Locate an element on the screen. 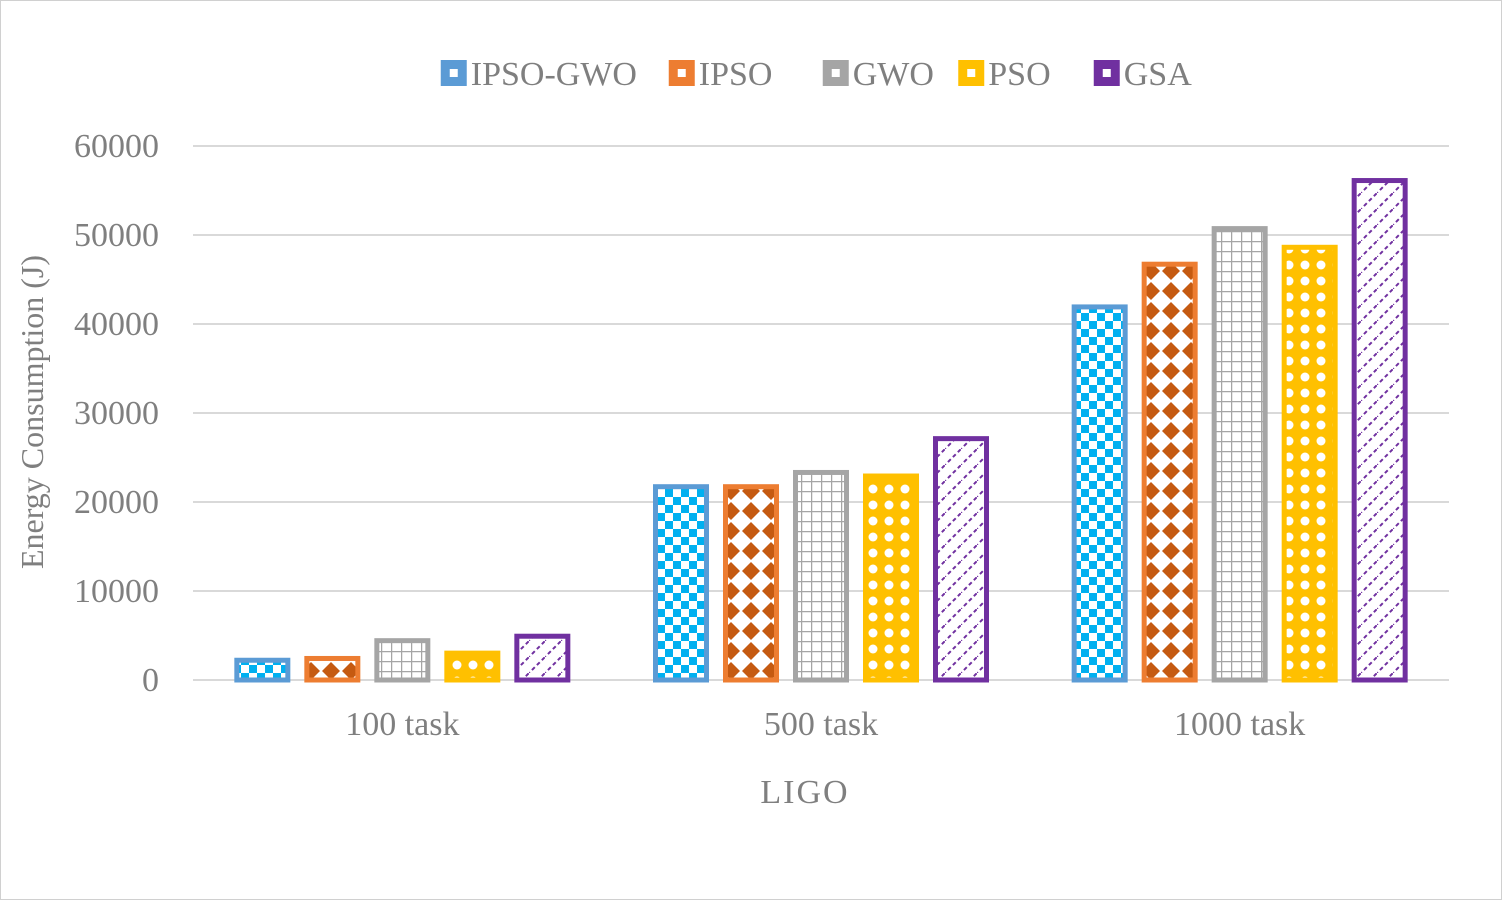 The width and height of the screenshot is (1504, 903). y-tick-label: 0 is located at coordinates (150, 680).